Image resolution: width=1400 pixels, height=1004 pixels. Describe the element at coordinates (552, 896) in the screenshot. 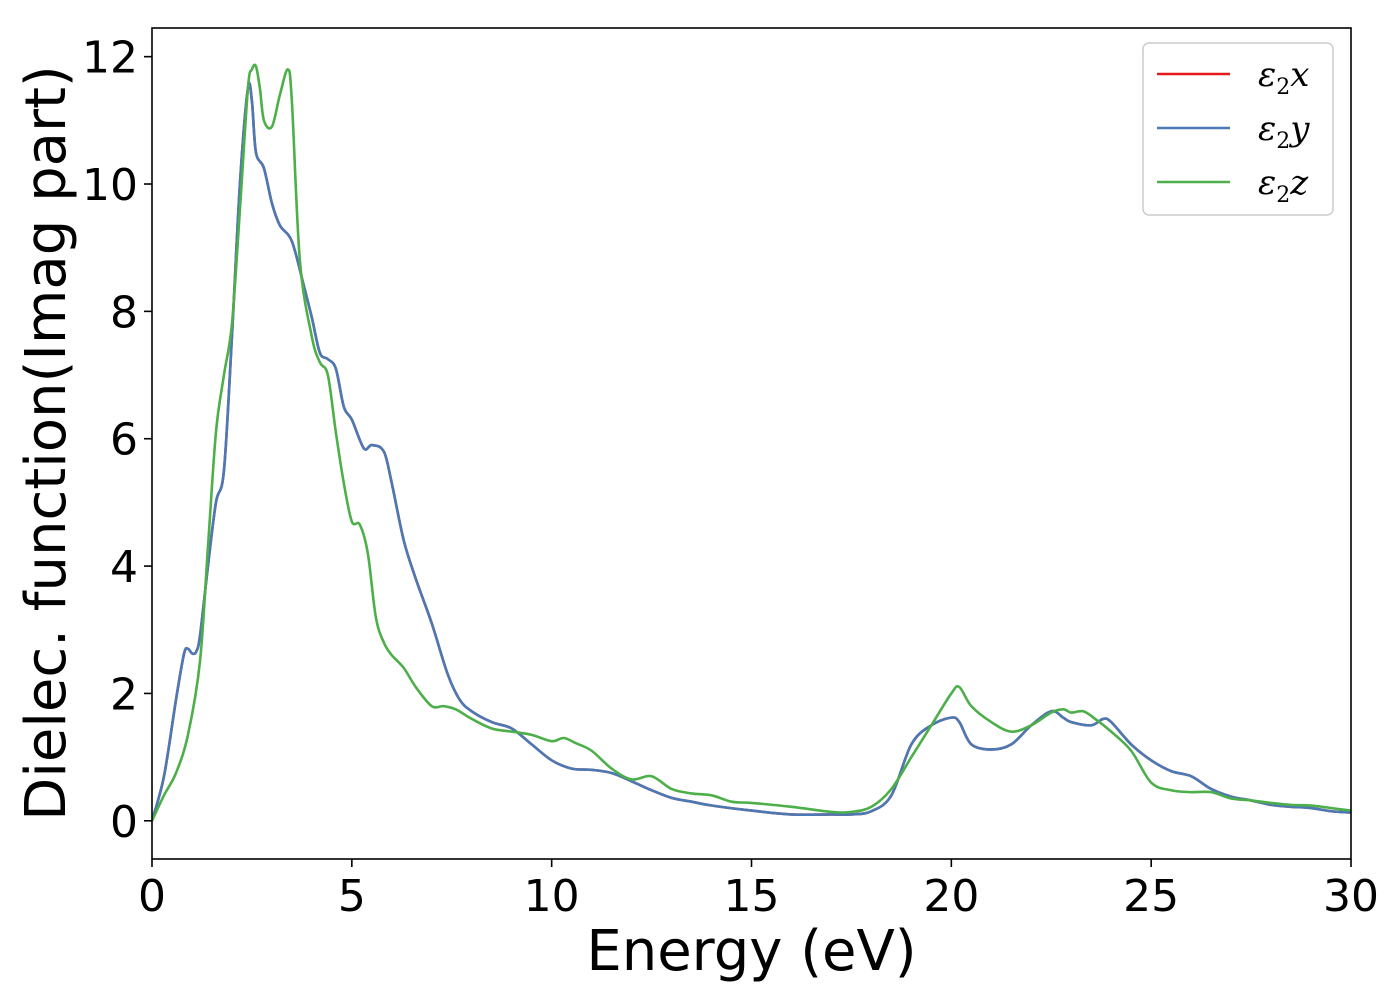

I see `x-tick-label: 10` at that location.